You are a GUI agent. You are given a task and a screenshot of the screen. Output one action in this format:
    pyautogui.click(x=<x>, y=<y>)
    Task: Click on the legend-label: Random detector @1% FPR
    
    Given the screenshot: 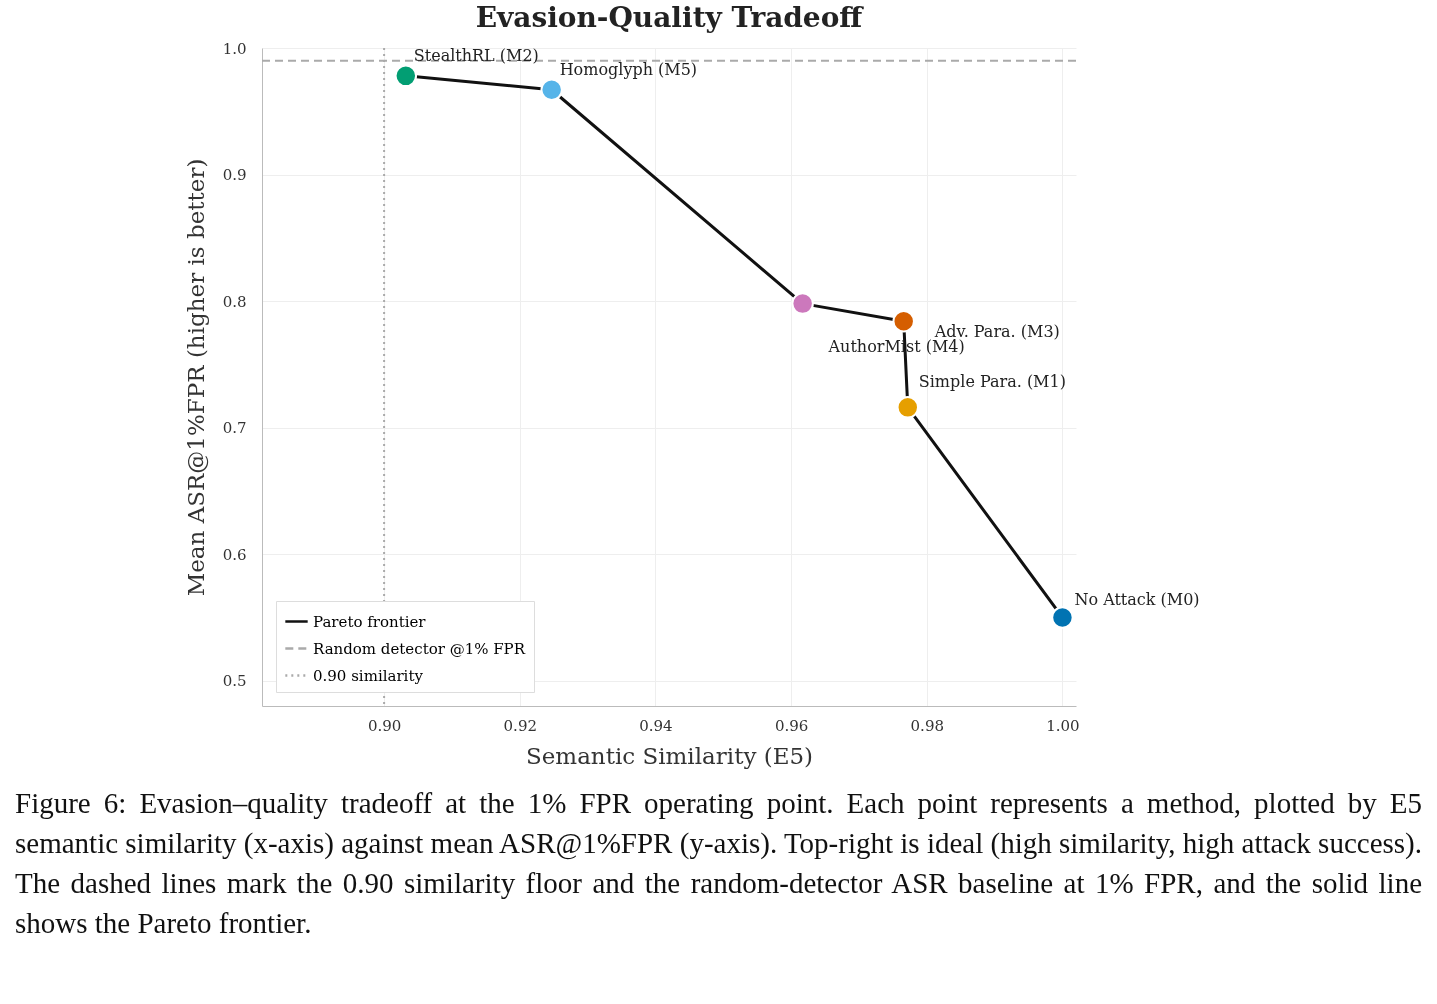 What is the action you would take?
    pyautogui.click(x=419, y=648)
    